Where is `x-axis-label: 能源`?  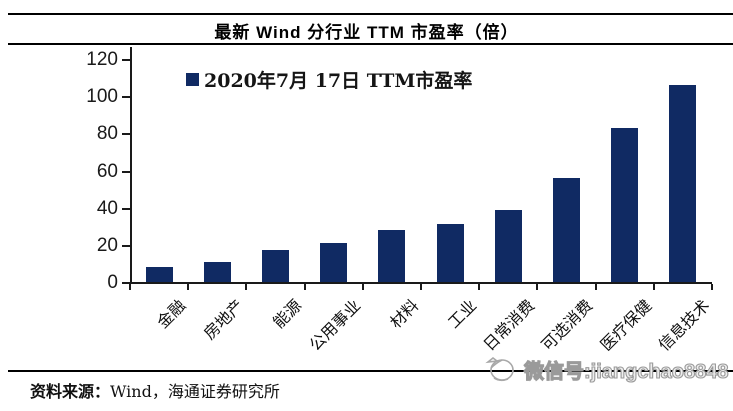 x-axis-label: 能源 is located at coordinates (287, 313).